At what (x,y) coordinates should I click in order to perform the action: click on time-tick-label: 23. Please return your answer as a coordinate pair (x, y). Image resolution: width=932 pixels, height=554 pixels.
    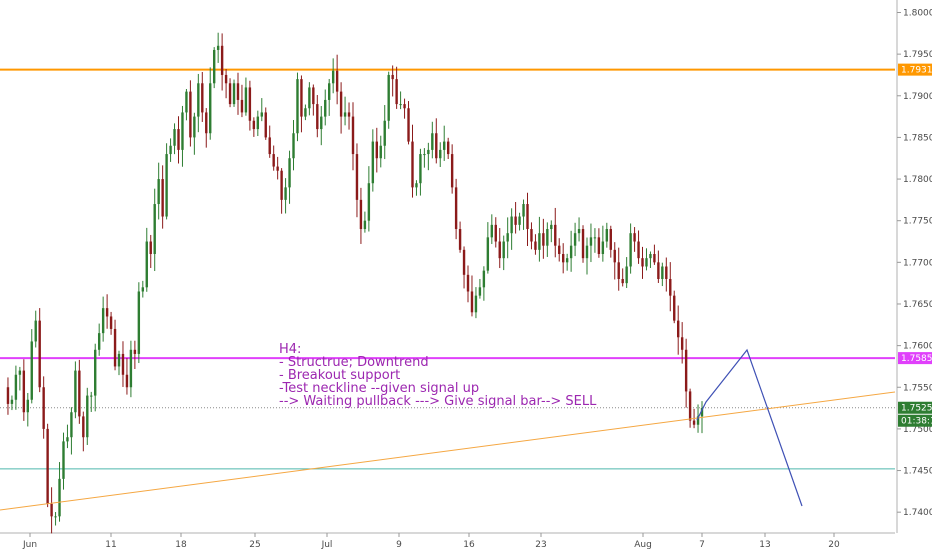
    Looking at the image, I should click on (540, 545).